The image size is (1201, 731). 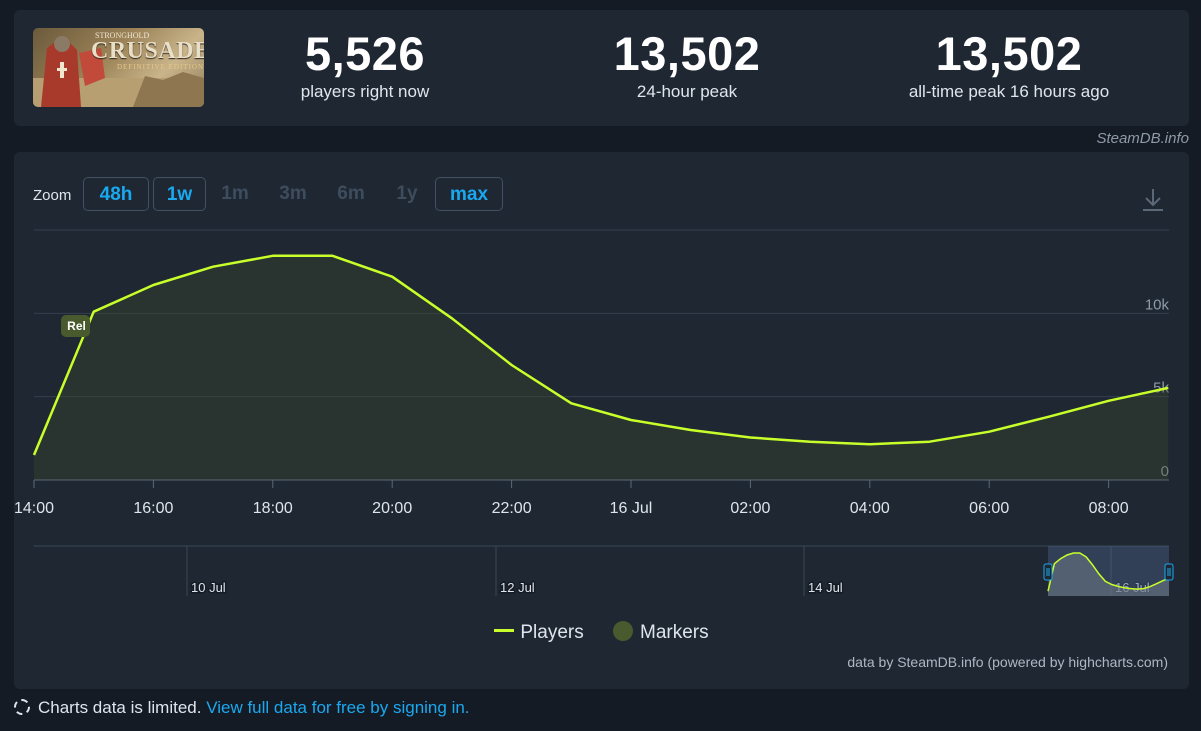 I want to click on navigator-date-label: 10 Jul, so click(x=208, y=587).